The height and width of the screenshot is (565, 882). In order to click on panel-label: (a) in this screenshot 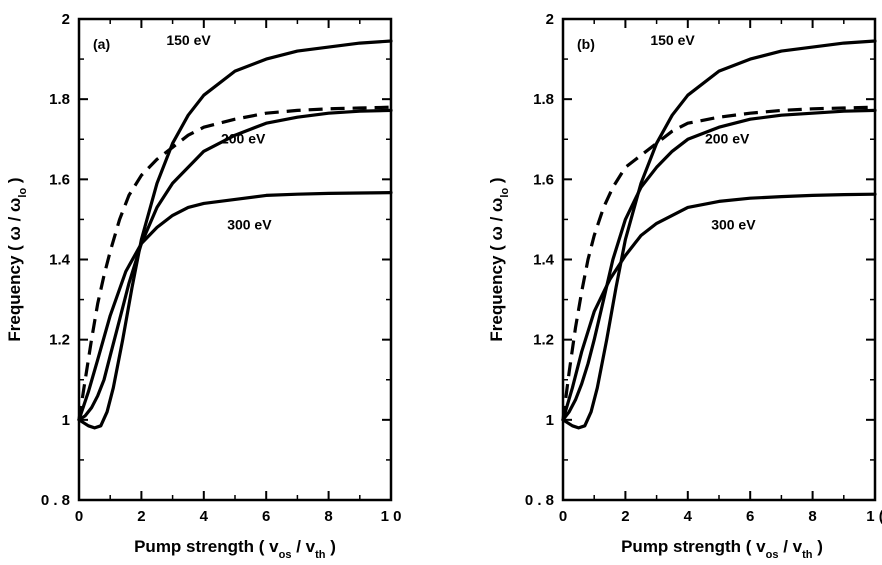, I will do `click(101, 44)`.